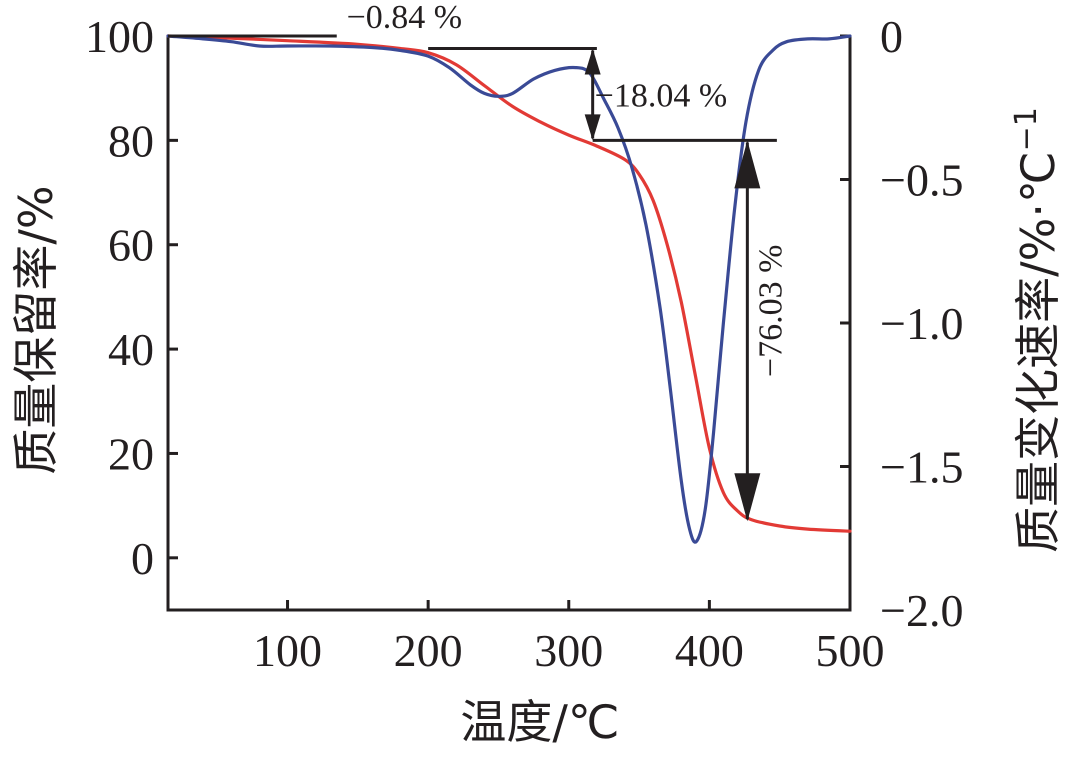  I want to click on y-axis-title-left: 质量保留率/%, so click(36, 329).